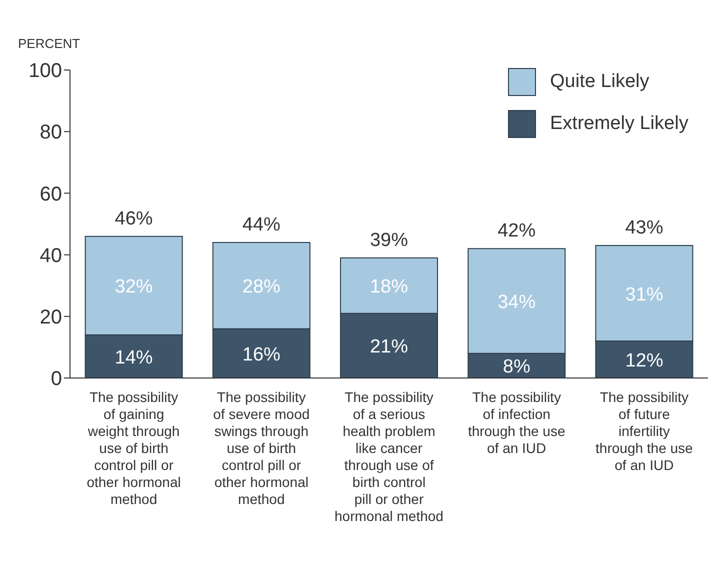  I want to click on data-label: 34%, so click(517, 302).